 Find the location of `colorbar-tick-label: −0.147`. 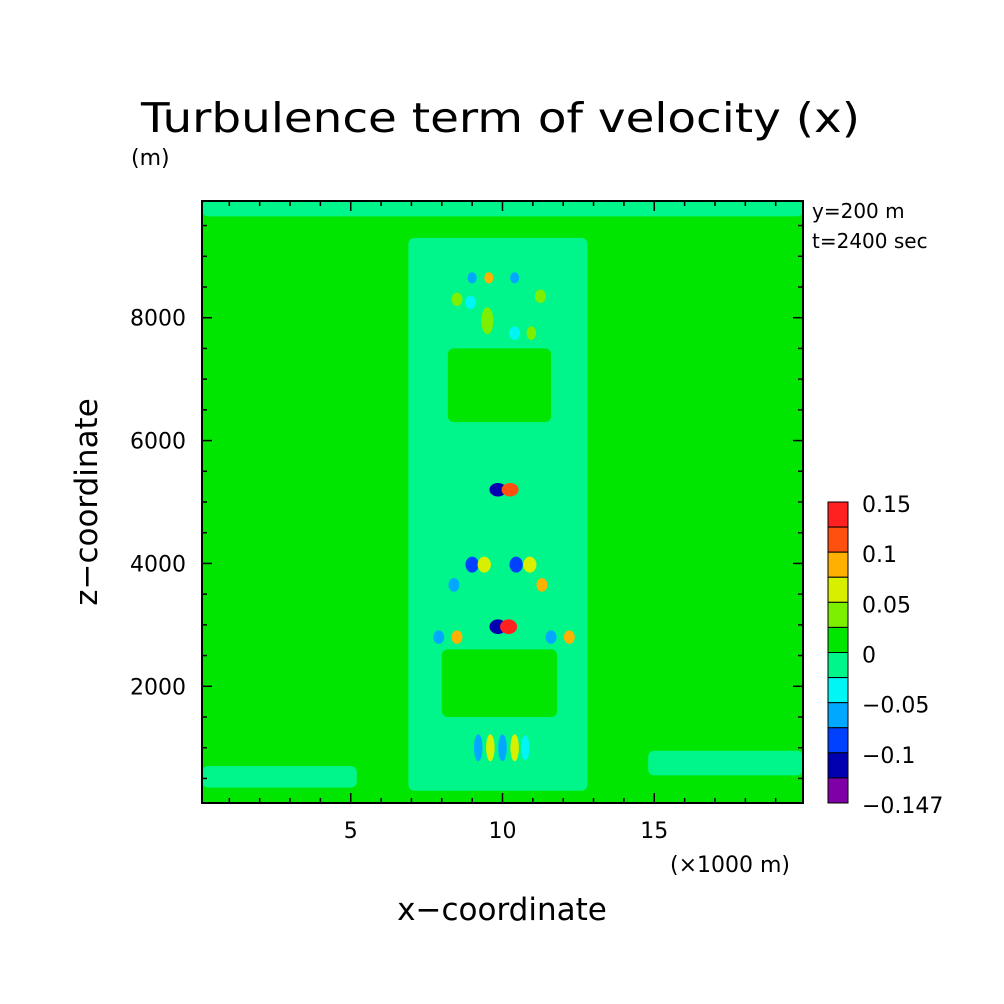

colorbar-tick-label: −0.147 is located at coordinates (902, 806).